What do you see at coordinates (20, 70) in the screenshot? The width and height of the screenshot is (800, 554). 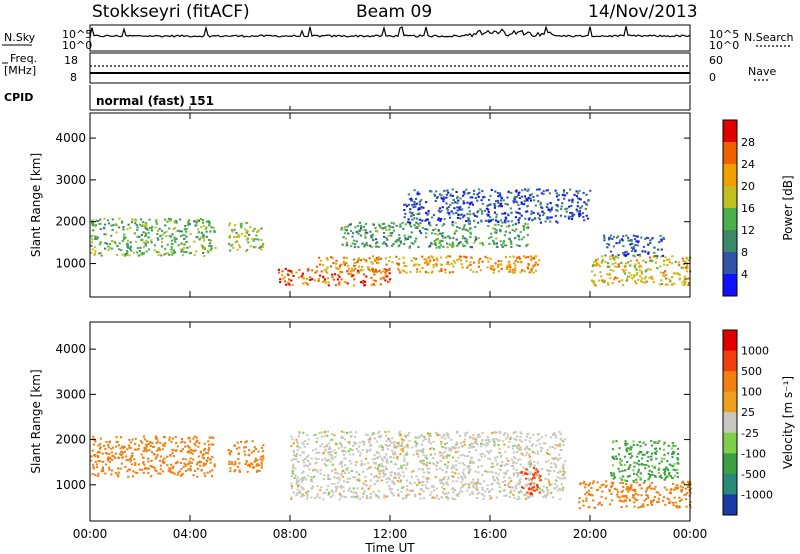 I see `freq-unit-label: [MHz]` at bounding box center [20, 70].